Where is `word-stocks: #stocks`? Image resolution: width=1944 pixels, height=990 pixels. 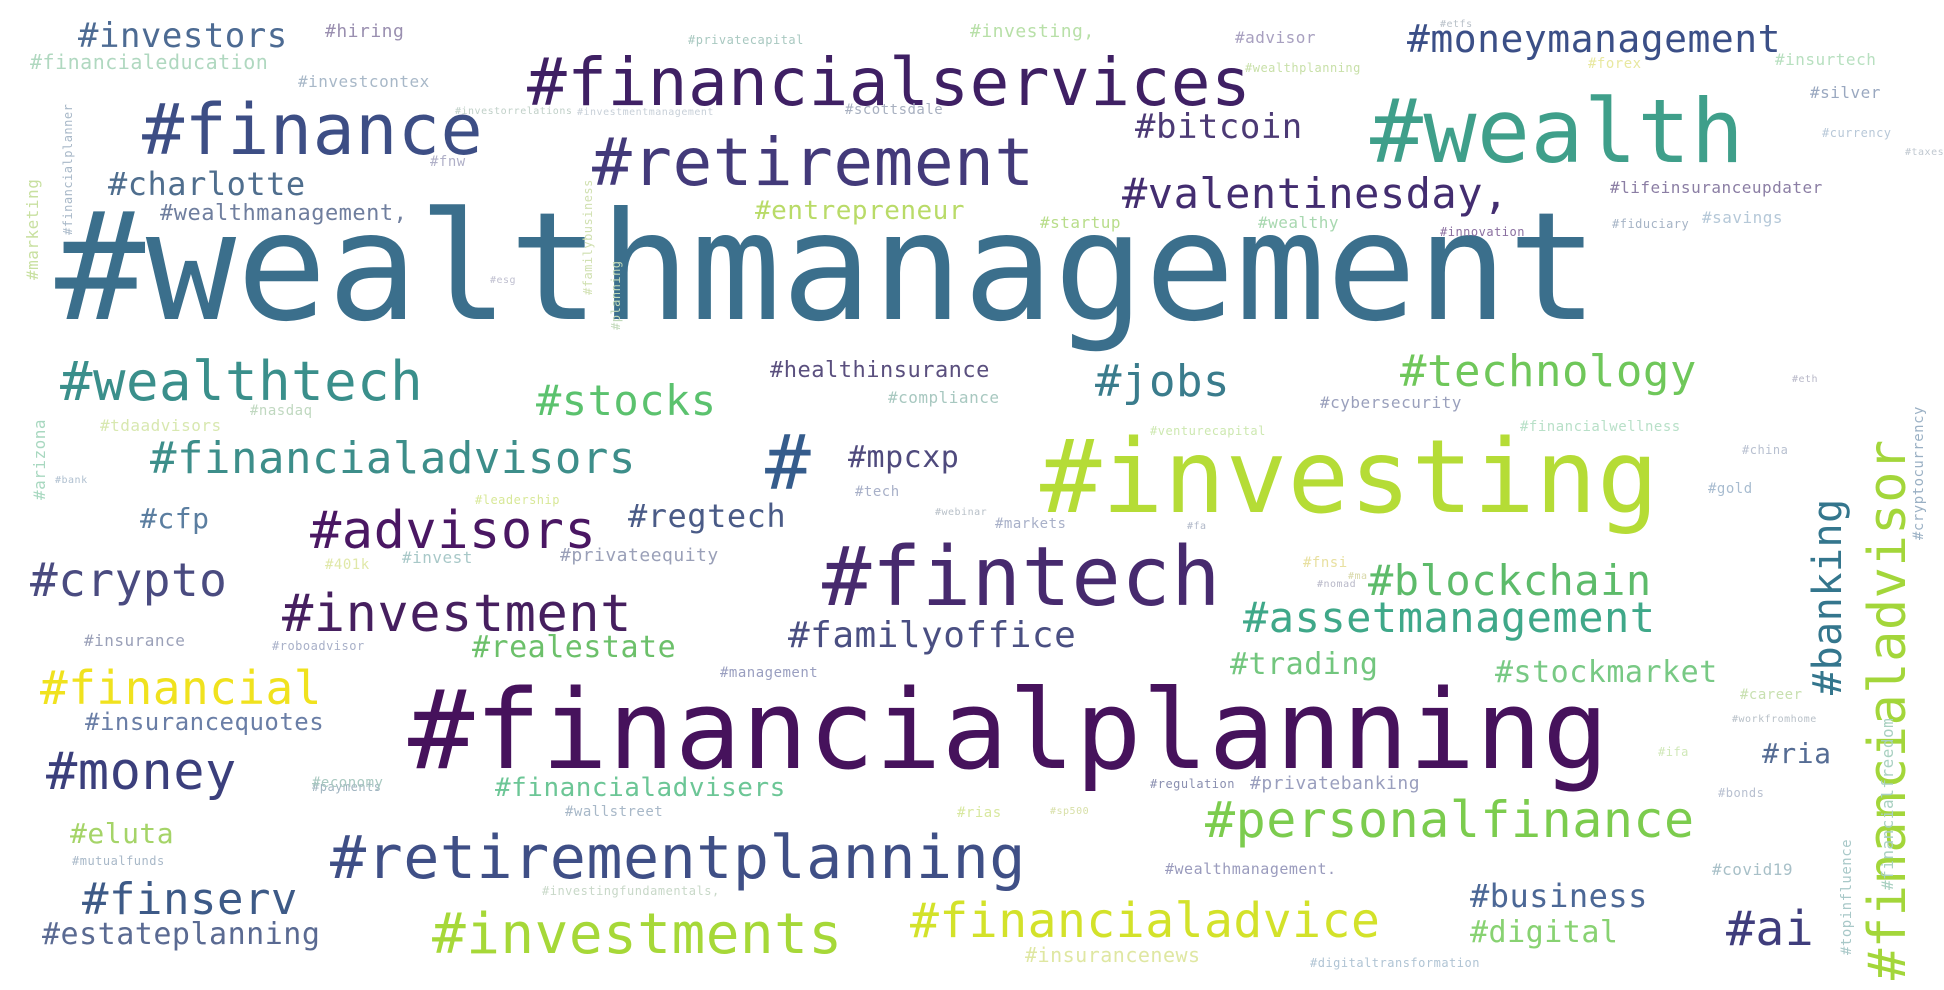 word-stocks: #stocks is located at coordinates (626, 400).